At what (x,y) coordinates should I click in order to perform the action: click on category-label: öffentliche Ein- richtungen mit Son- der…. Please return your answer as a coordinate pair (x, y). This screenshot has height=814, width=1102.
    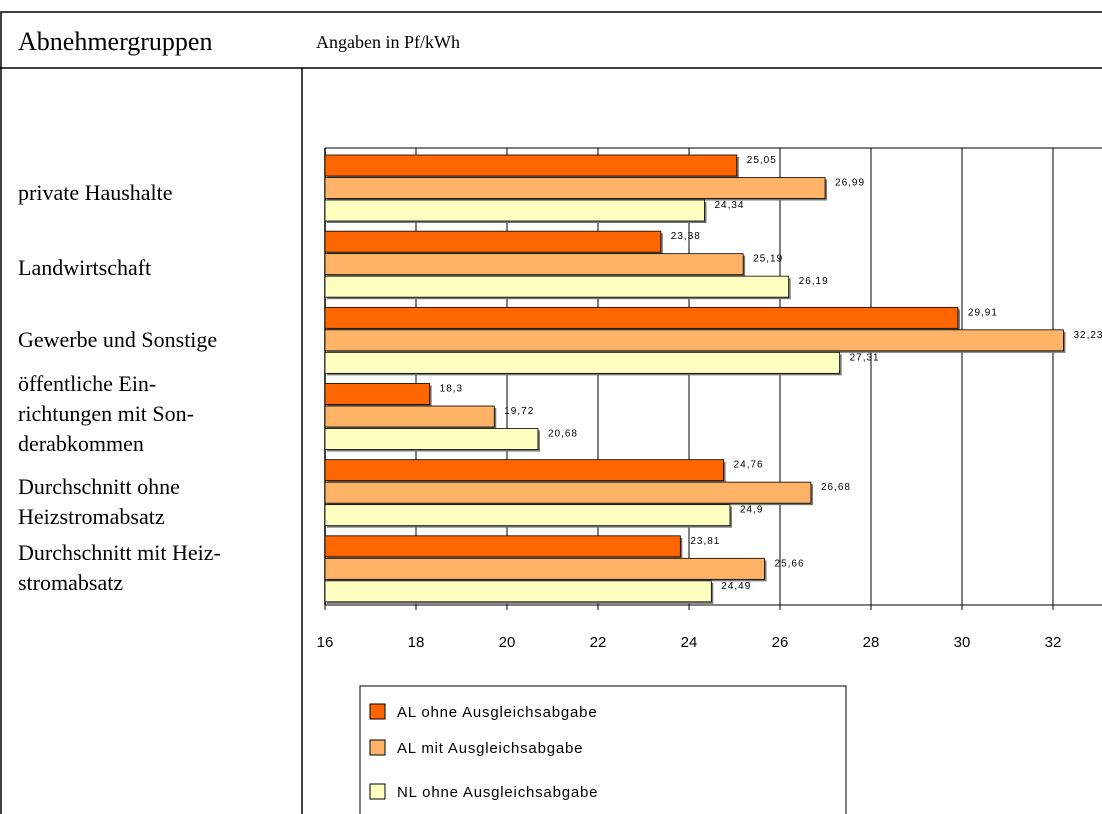
    Looking at the image, I should click on (106, 413).